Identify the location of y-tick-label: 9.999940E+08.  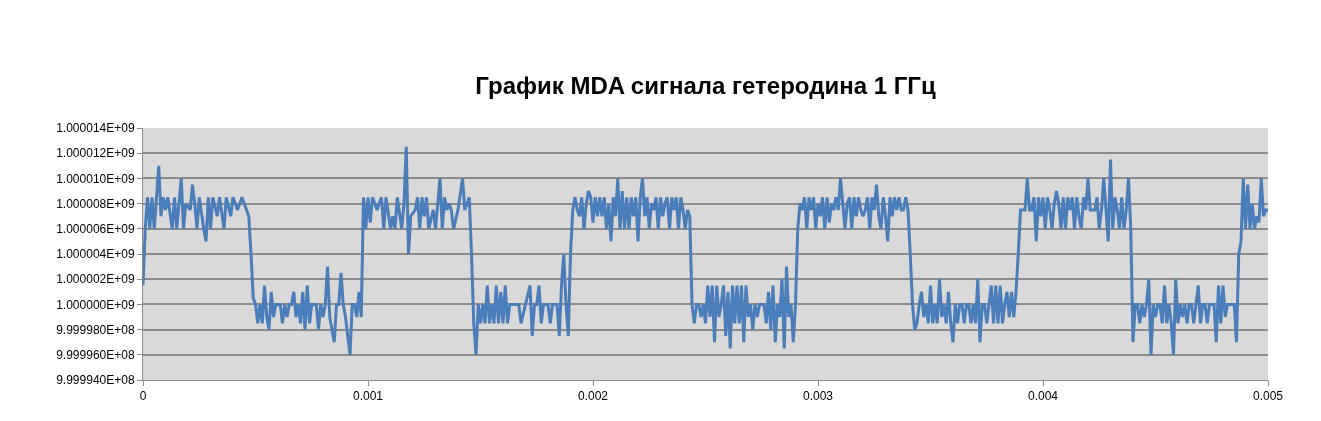
(95, 380).